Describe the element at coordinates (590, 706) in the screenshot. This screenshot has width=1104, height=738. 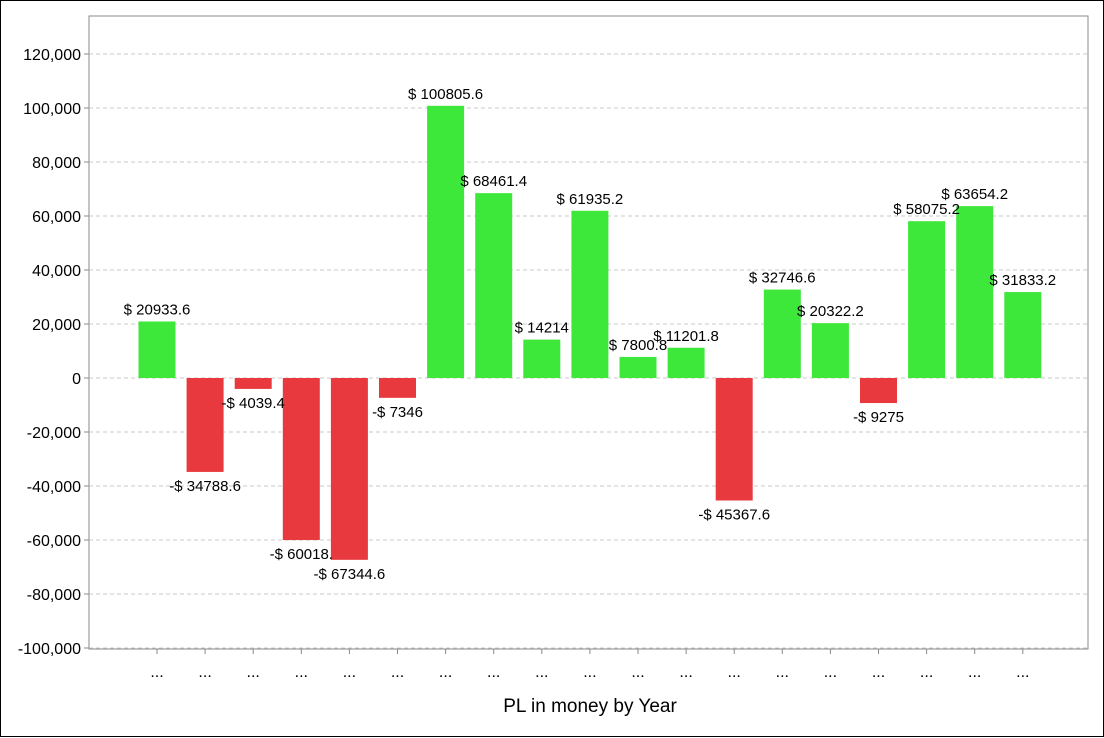
I see `x-axis-title: PL in money by Year` at that location.